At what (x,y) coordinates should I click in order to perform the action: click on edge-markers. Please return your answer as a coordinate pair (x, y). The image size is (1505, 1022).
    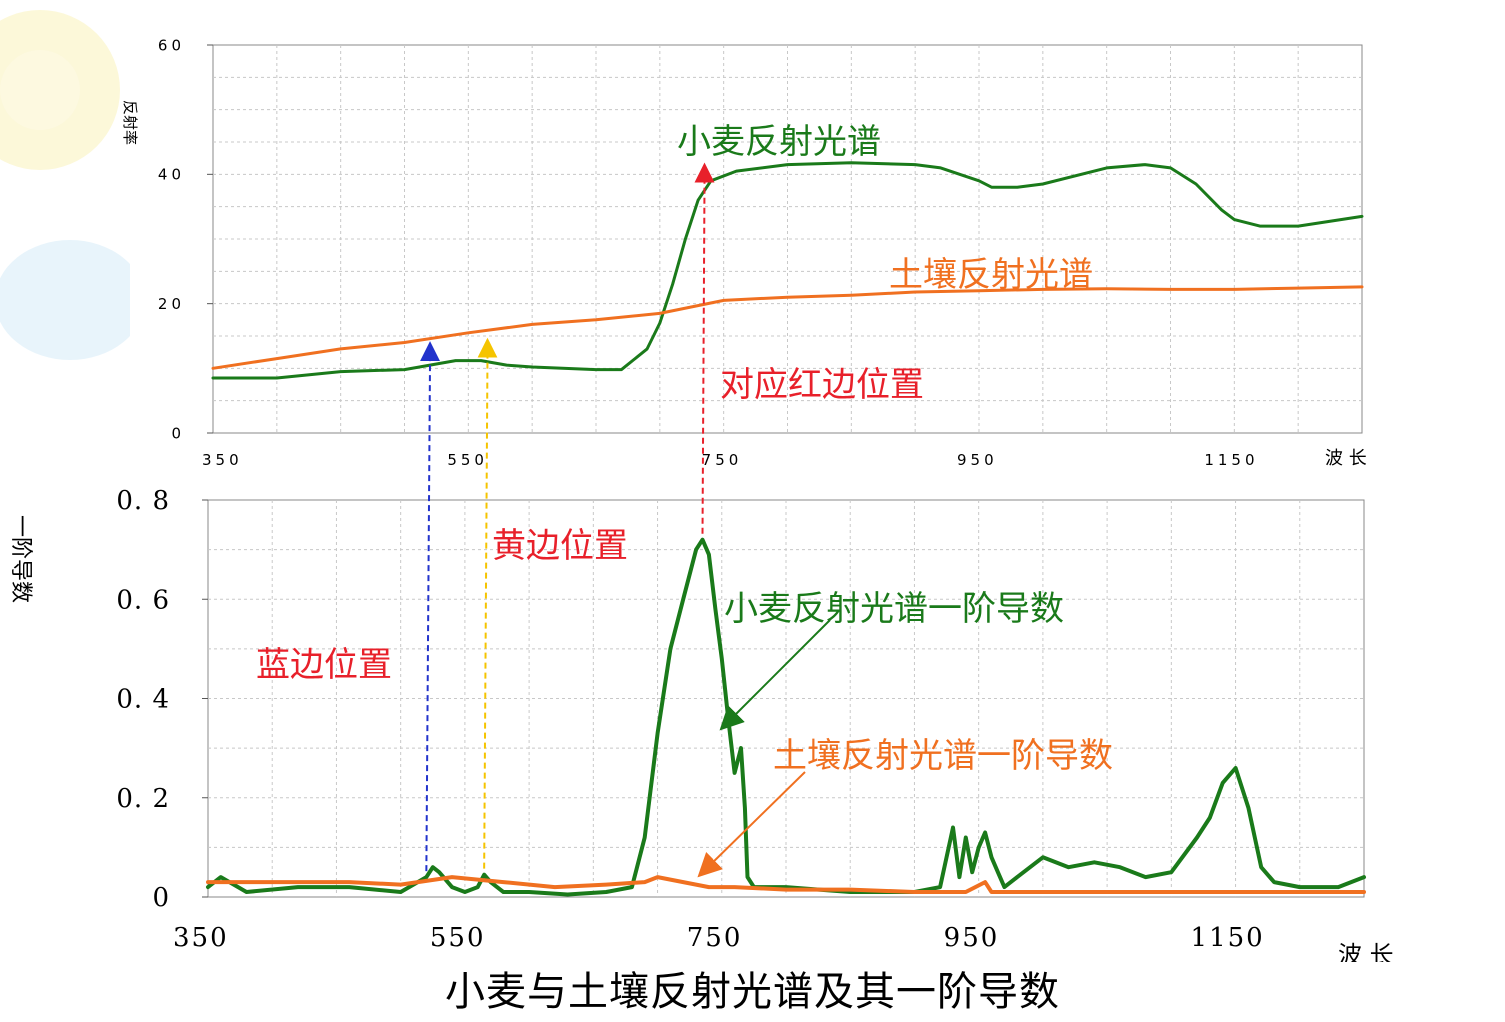
    Looking at the image, I should click on (567, 517).